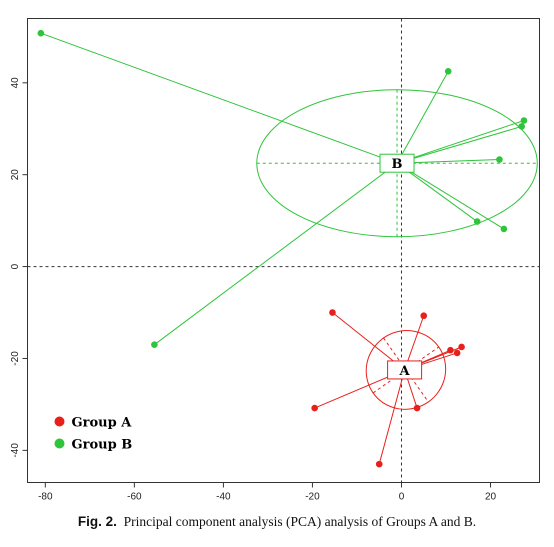  I want to click on centroid-label: A, so click(405, 371).